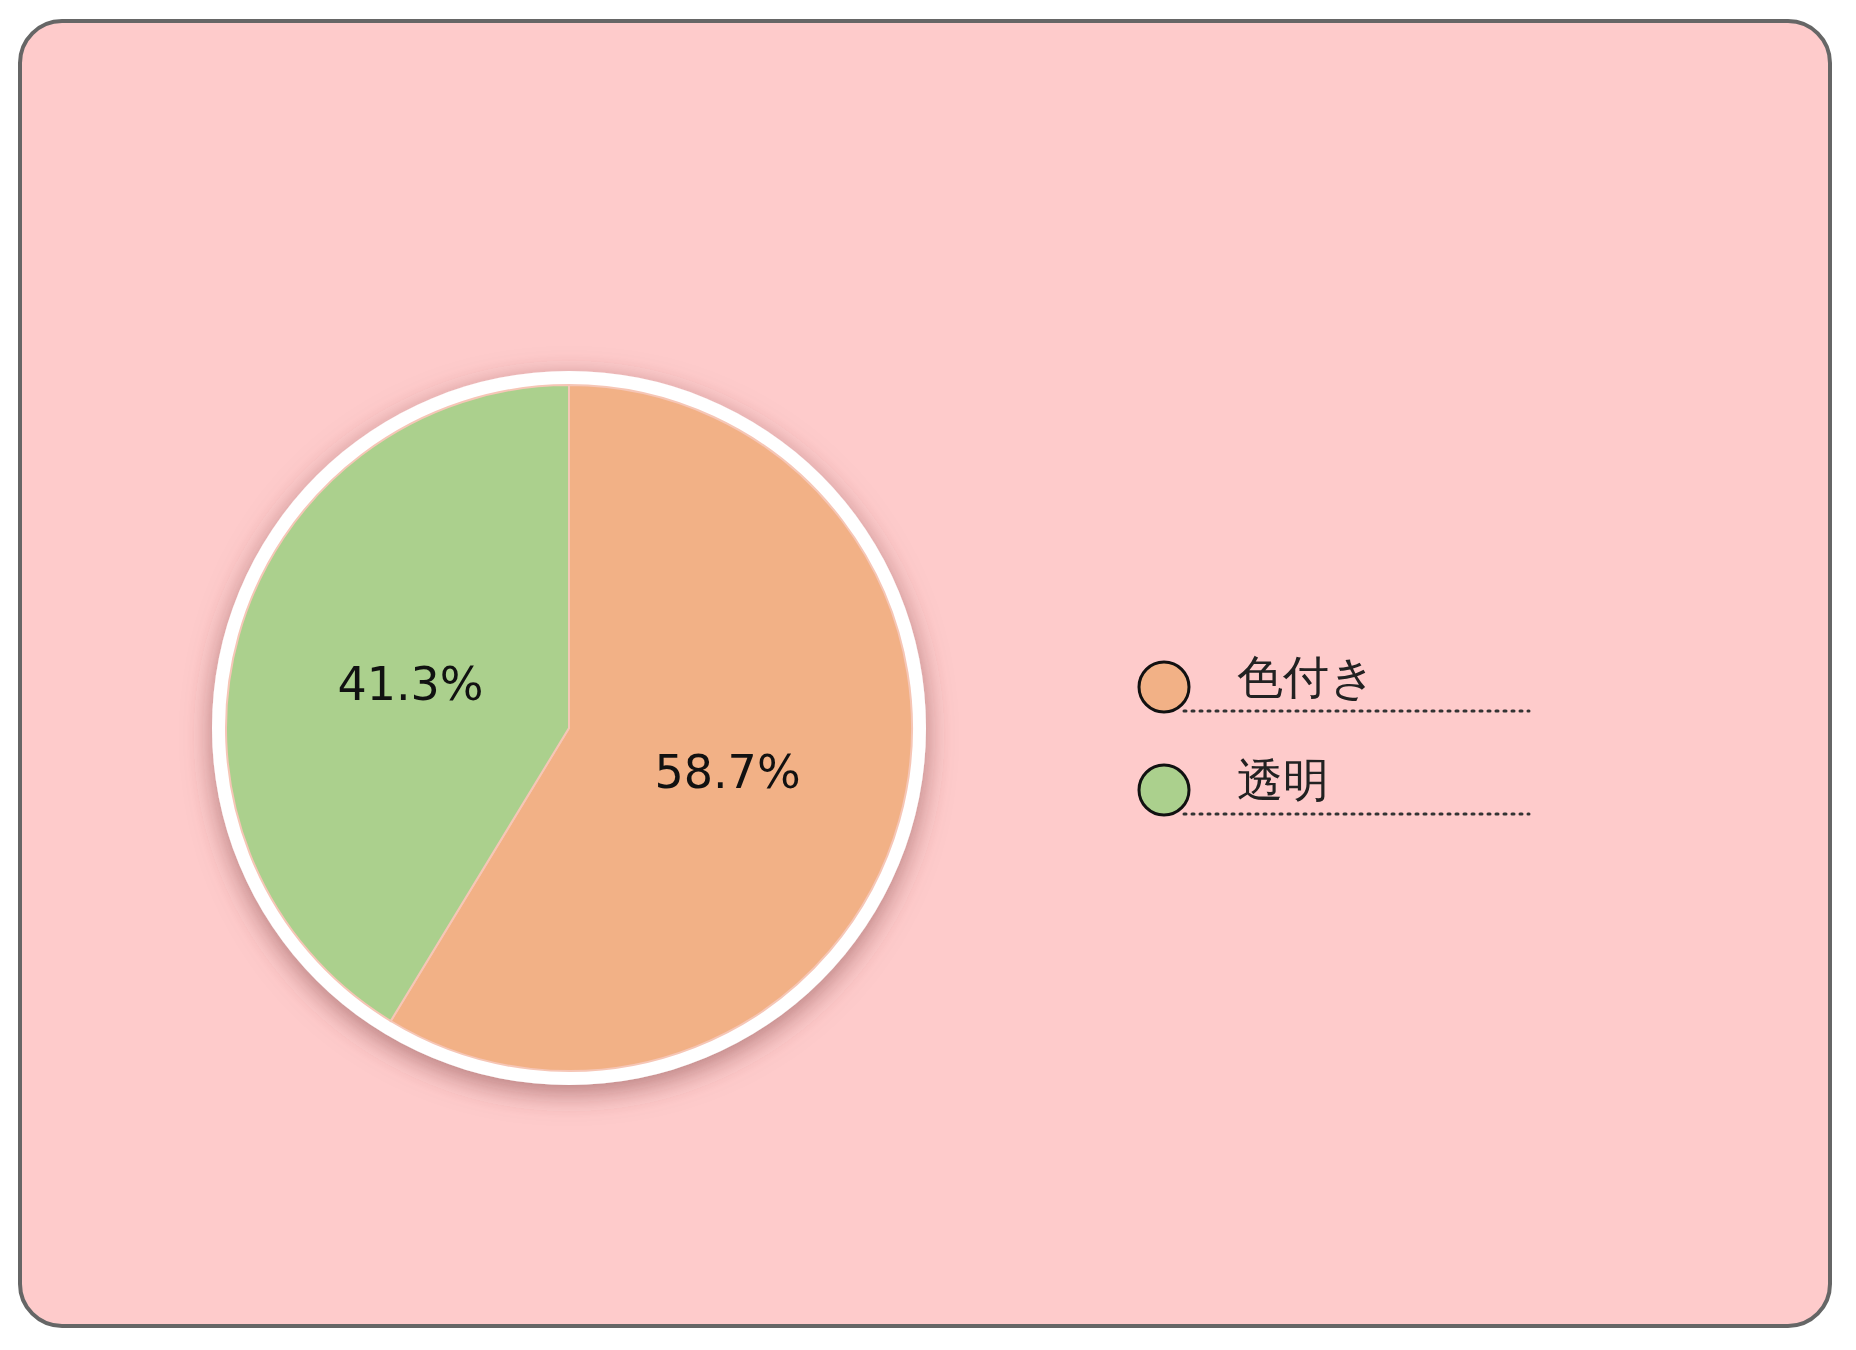 This screenshot has height=1350, width=1856. What do you see at coordinates (727, 772) in the screenshot?
I see `data-label: 58.7%` at bounding box center [727, 772].